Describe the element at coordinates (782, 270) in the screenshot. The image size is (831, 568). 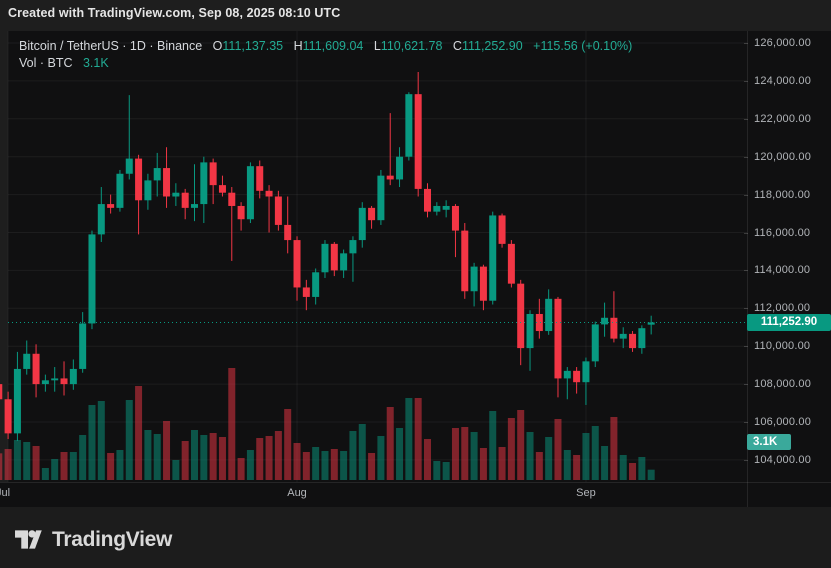
I see `price-axis-label: 114,000.00` at that location.